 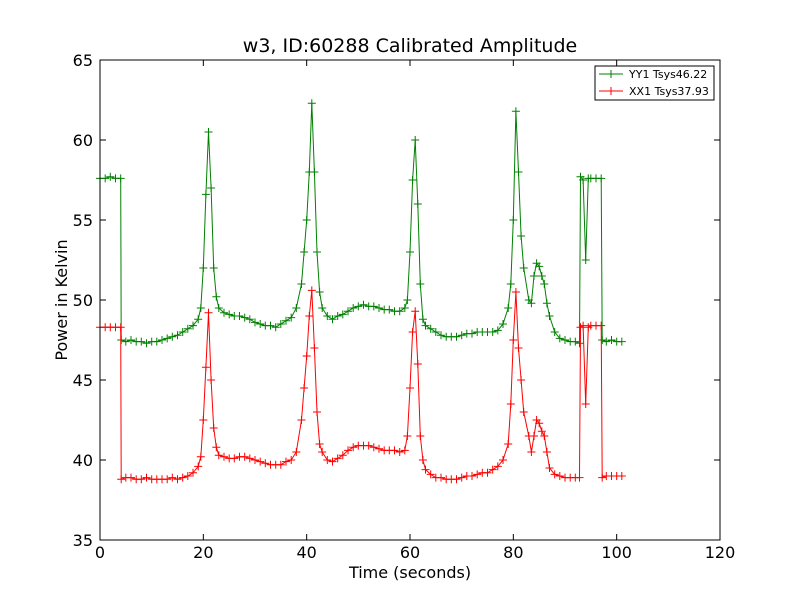 What do you see at coordinates (83, 60) in the screenshot?
I see `y-tick-label-65: 65` at bounding box center [83, 60].